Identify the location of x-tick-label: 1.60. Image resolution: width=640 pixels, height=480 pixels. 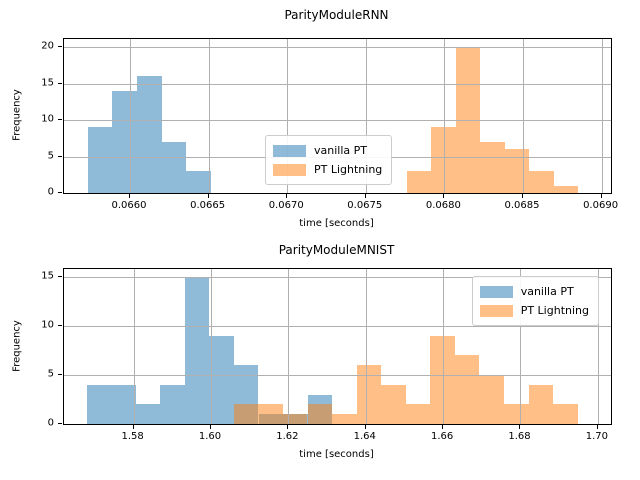
(210, 436).